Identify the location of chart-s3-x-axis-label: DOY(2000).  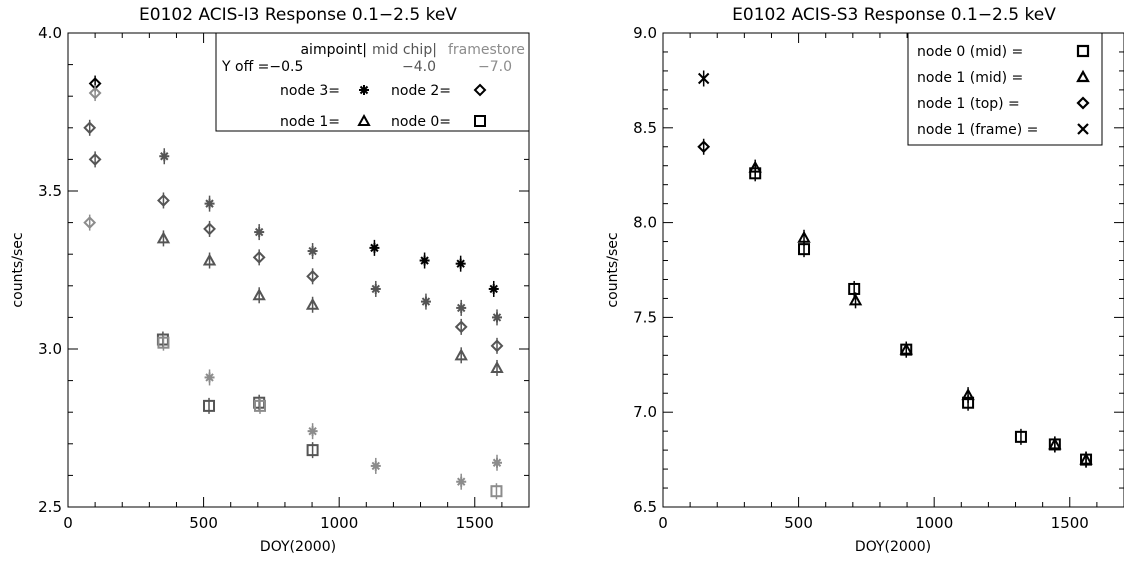
(893, 547).